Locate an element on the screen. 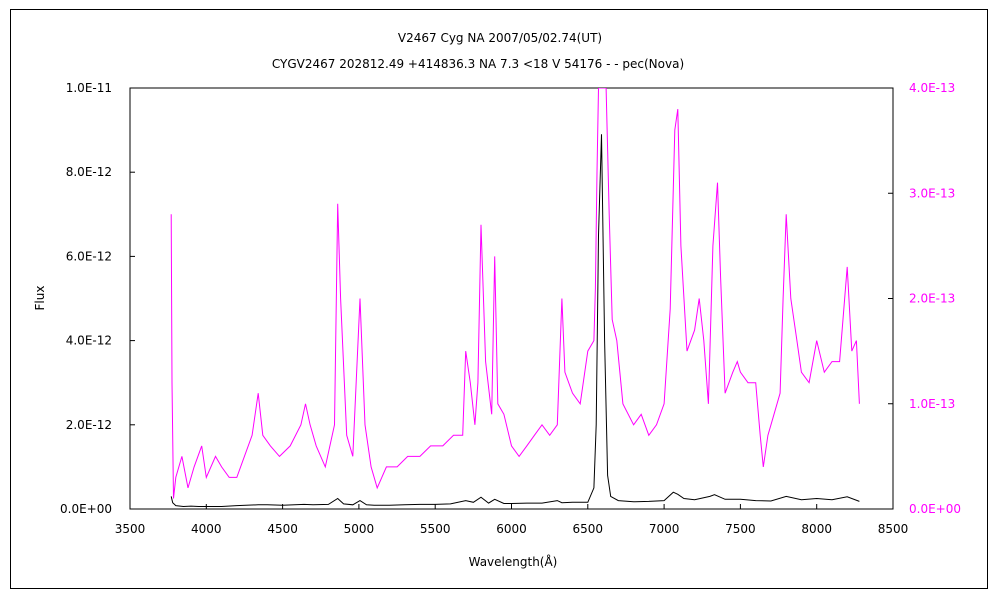 The height and width of the screenshot is (600, 1000). y2-tick-label: 4.0E-13 is located at coordinates (932, 88).